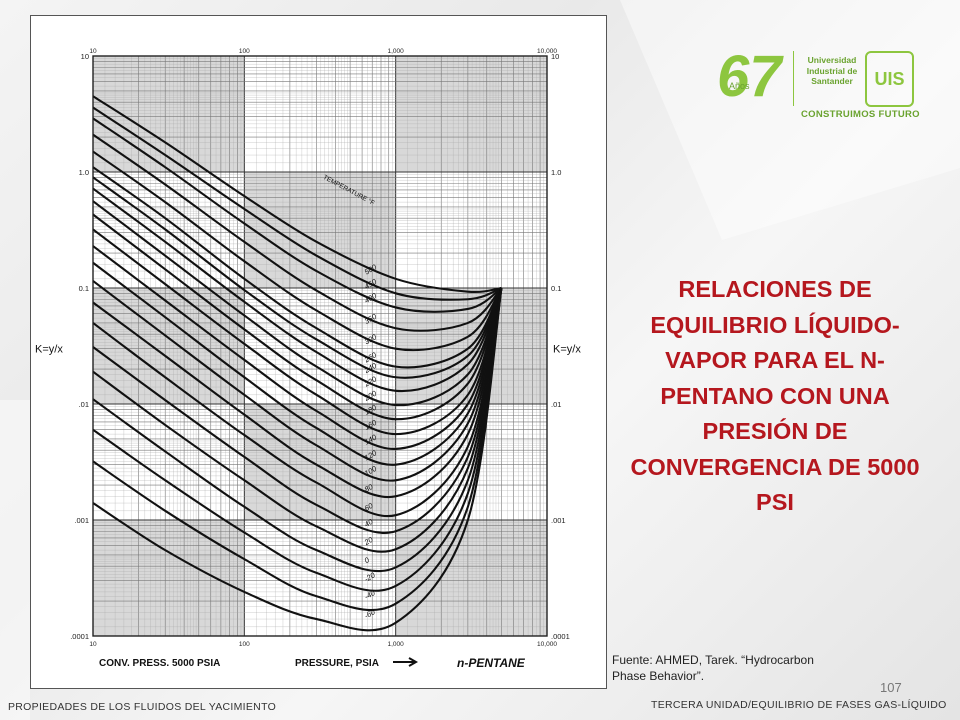 The image size is (960, 720). What do you see at coordinates (406, 662) in the screenshot?
I see `x-axis-arrow` at bounding box center [406, 662].